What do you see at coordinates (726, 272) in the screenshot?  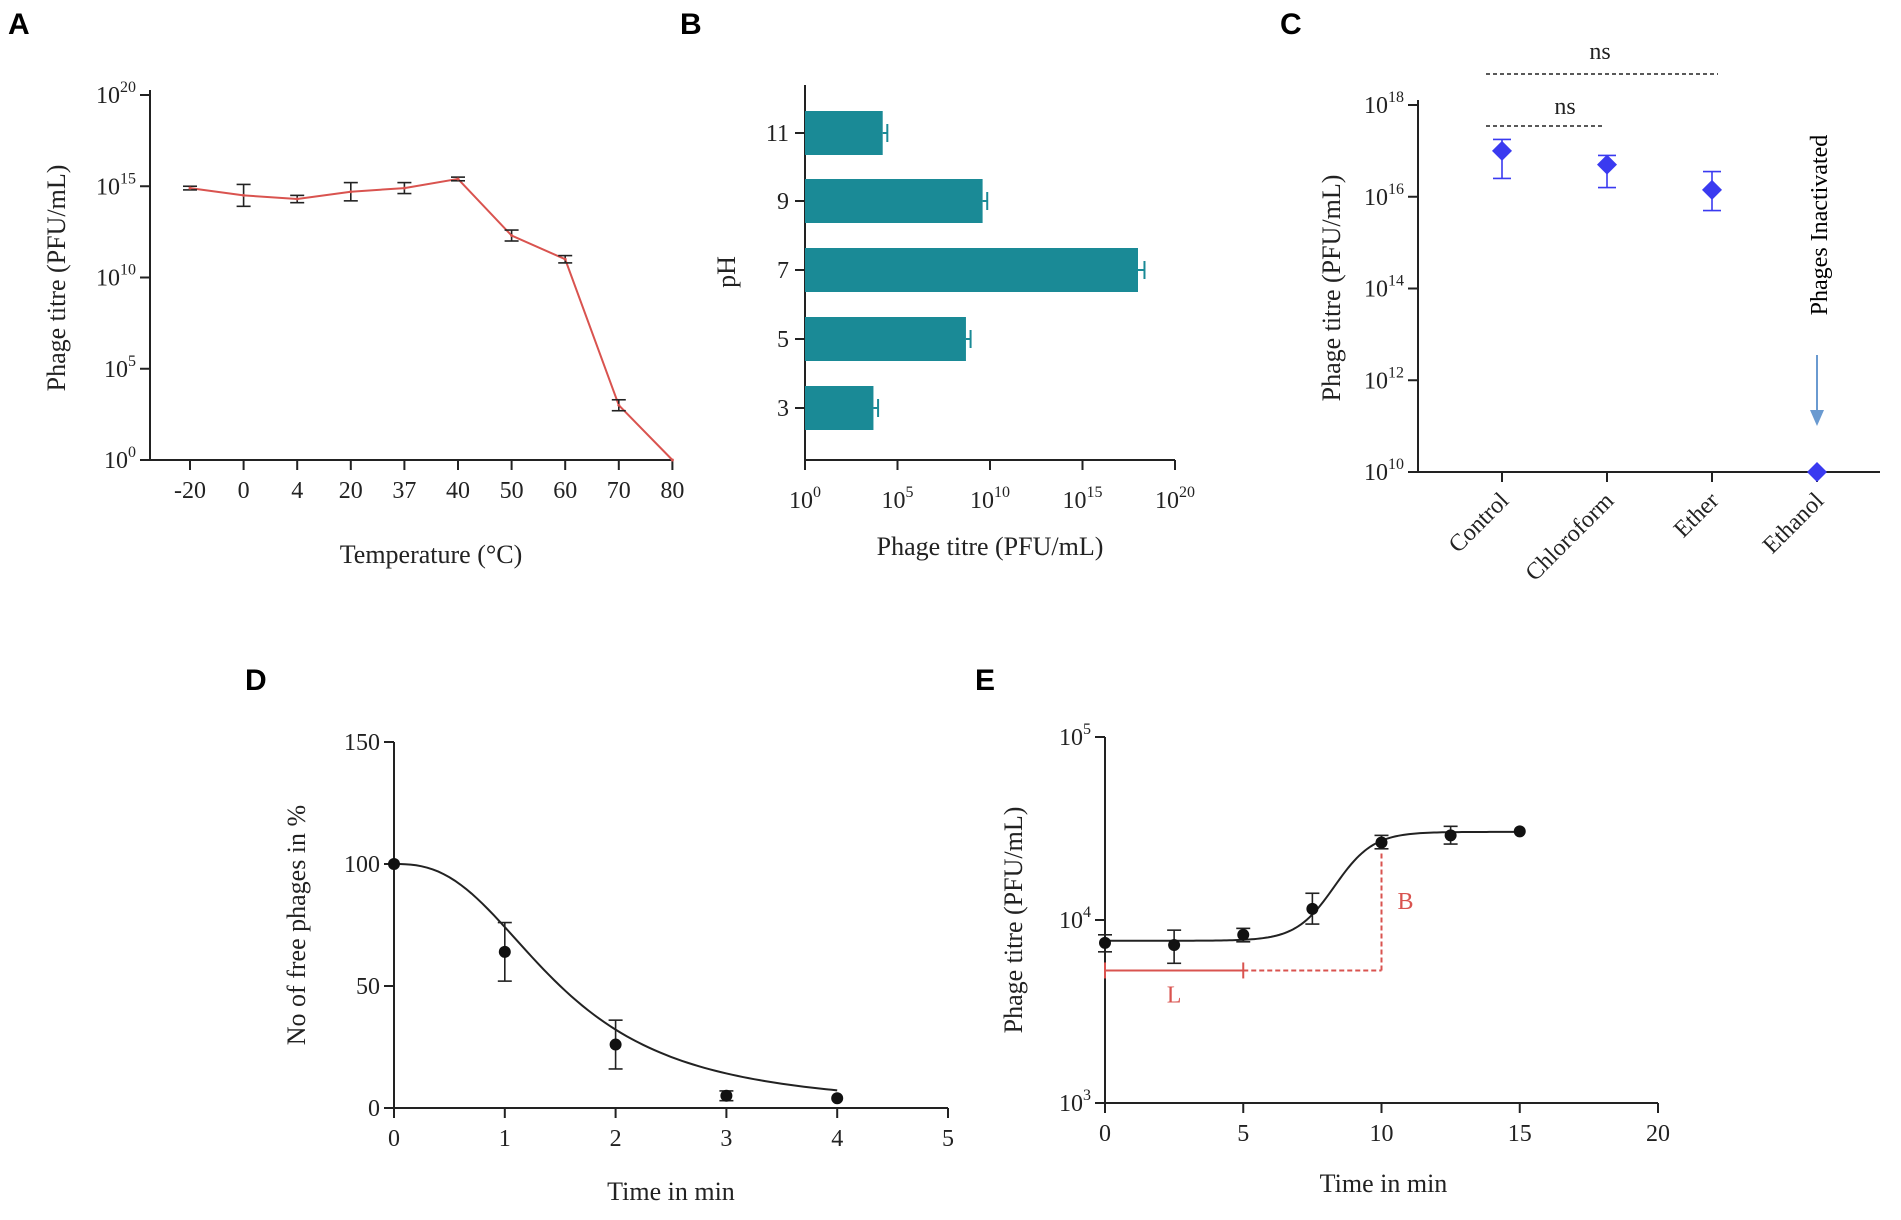 I see `y-axis-label: pH` at bounding box center [726, 272].